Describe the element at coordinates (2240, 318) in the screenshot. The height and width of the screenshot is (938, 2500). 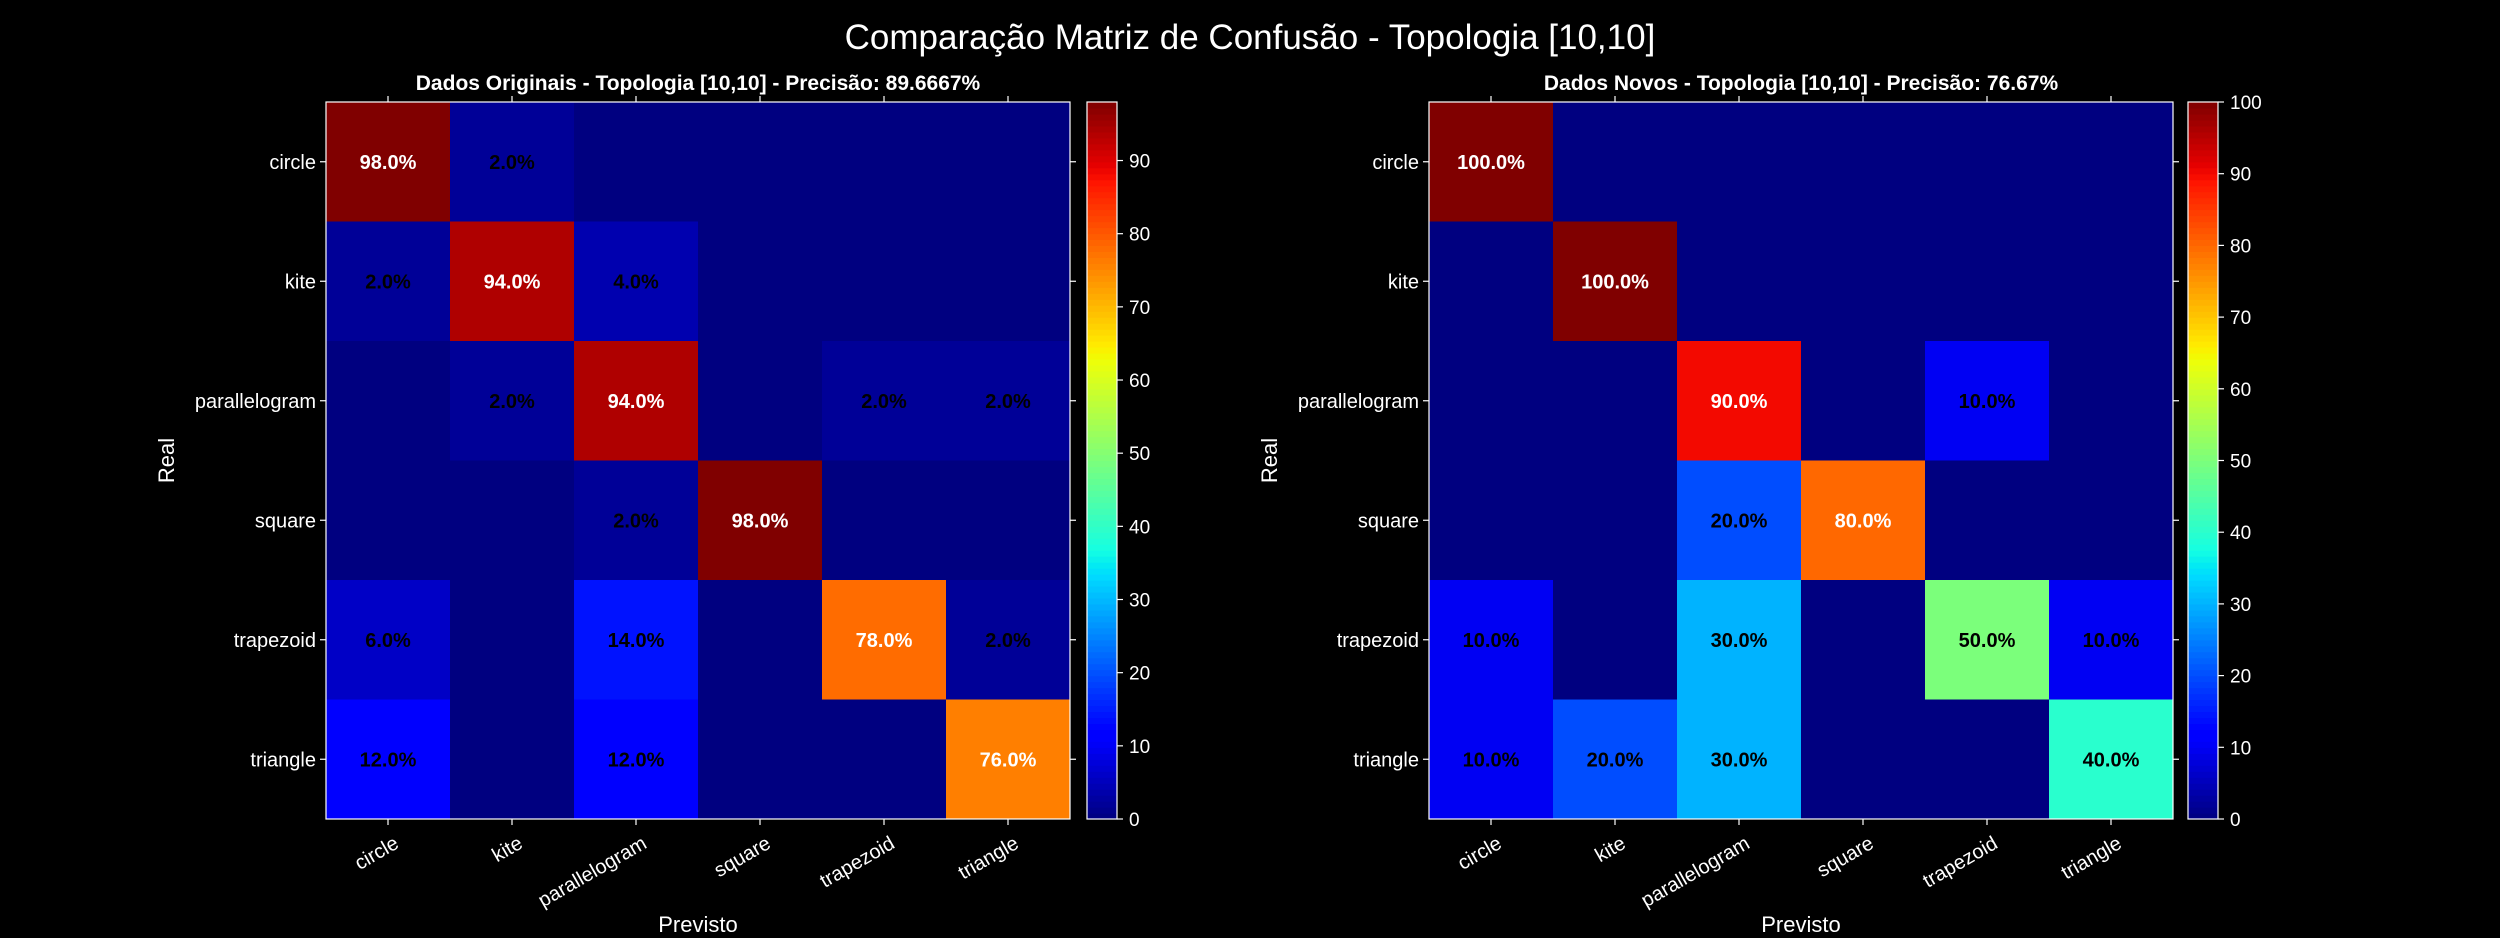
I see `colorbar-tick-label: 70` at that location.